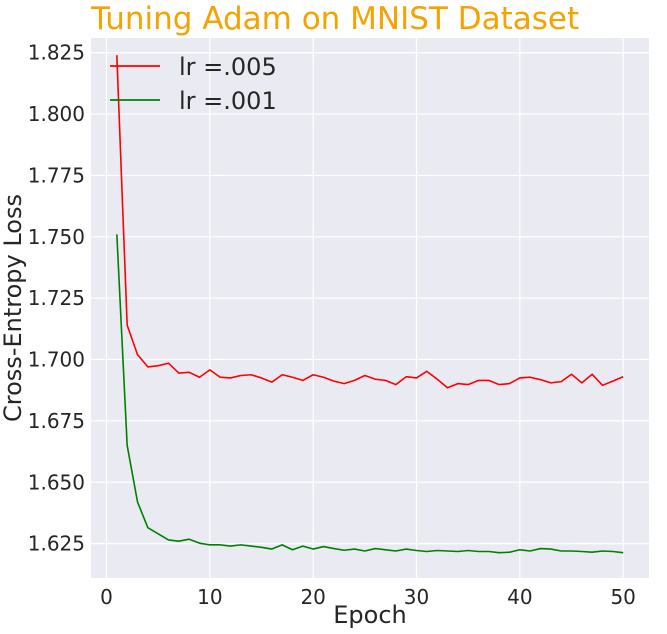  I want to click on x-axis-label: Epoch, so click(370, 615).